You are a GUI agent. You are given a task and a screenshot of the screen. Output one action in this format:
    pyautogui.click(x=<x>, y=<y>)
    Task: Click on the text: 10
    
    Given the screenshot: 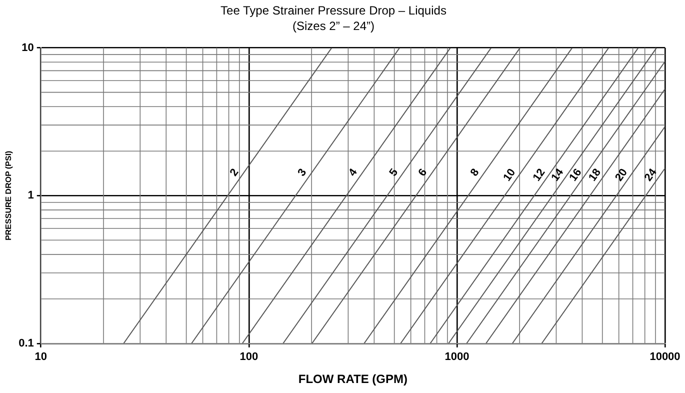 What is the action you would take?
    pyautogui.click(x=509, y=175)
    